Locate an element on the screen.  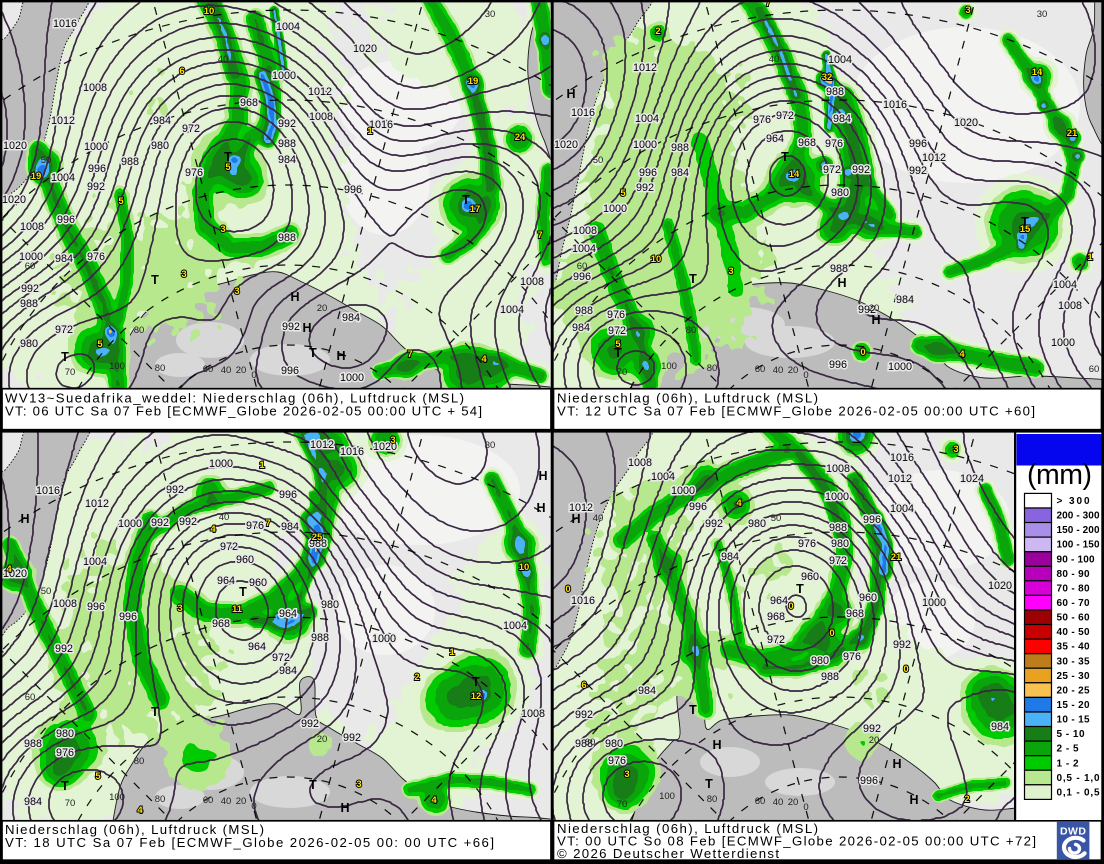
svg-text: 70 - 80 is located at coordinates (1073, 588).